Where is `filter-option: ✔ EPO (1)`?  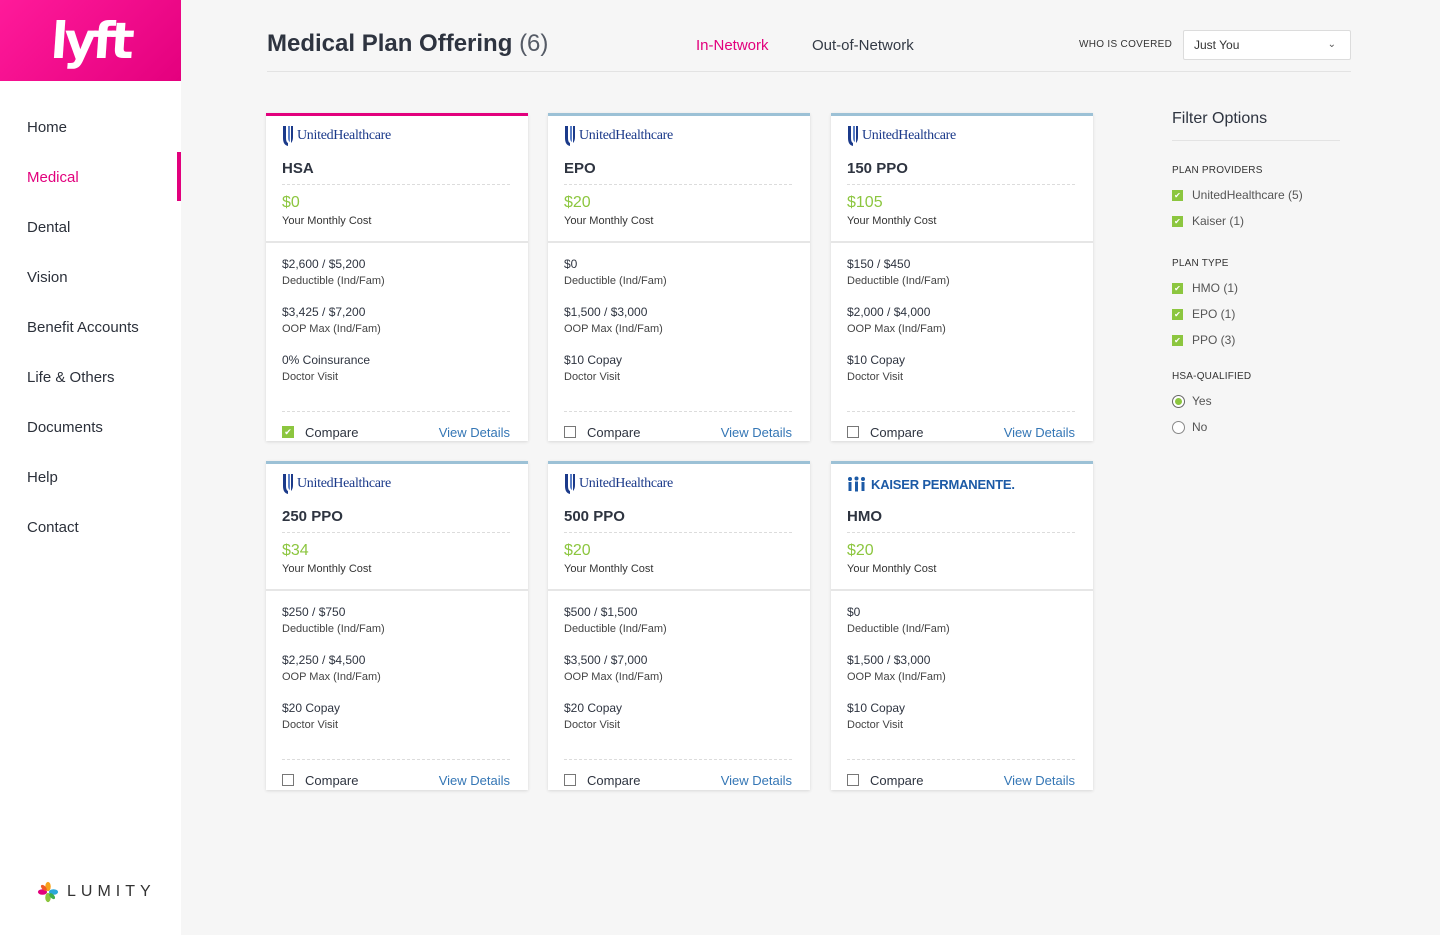 filter-option: ✔ EPO (1) is located at coordinates (1256, 314).